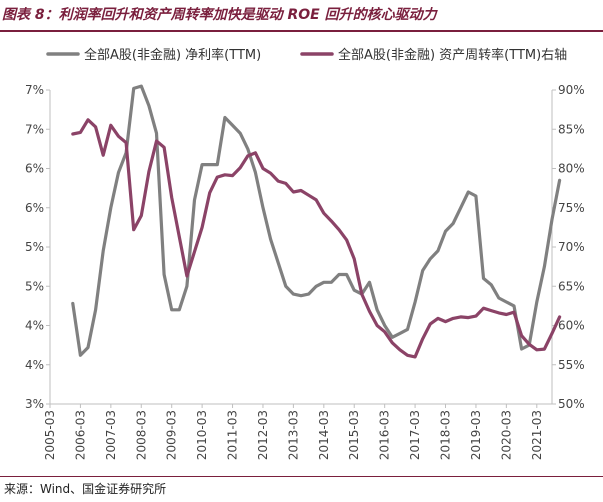  I want to click on y-right-tick-label: 60%, so click(571, 326).